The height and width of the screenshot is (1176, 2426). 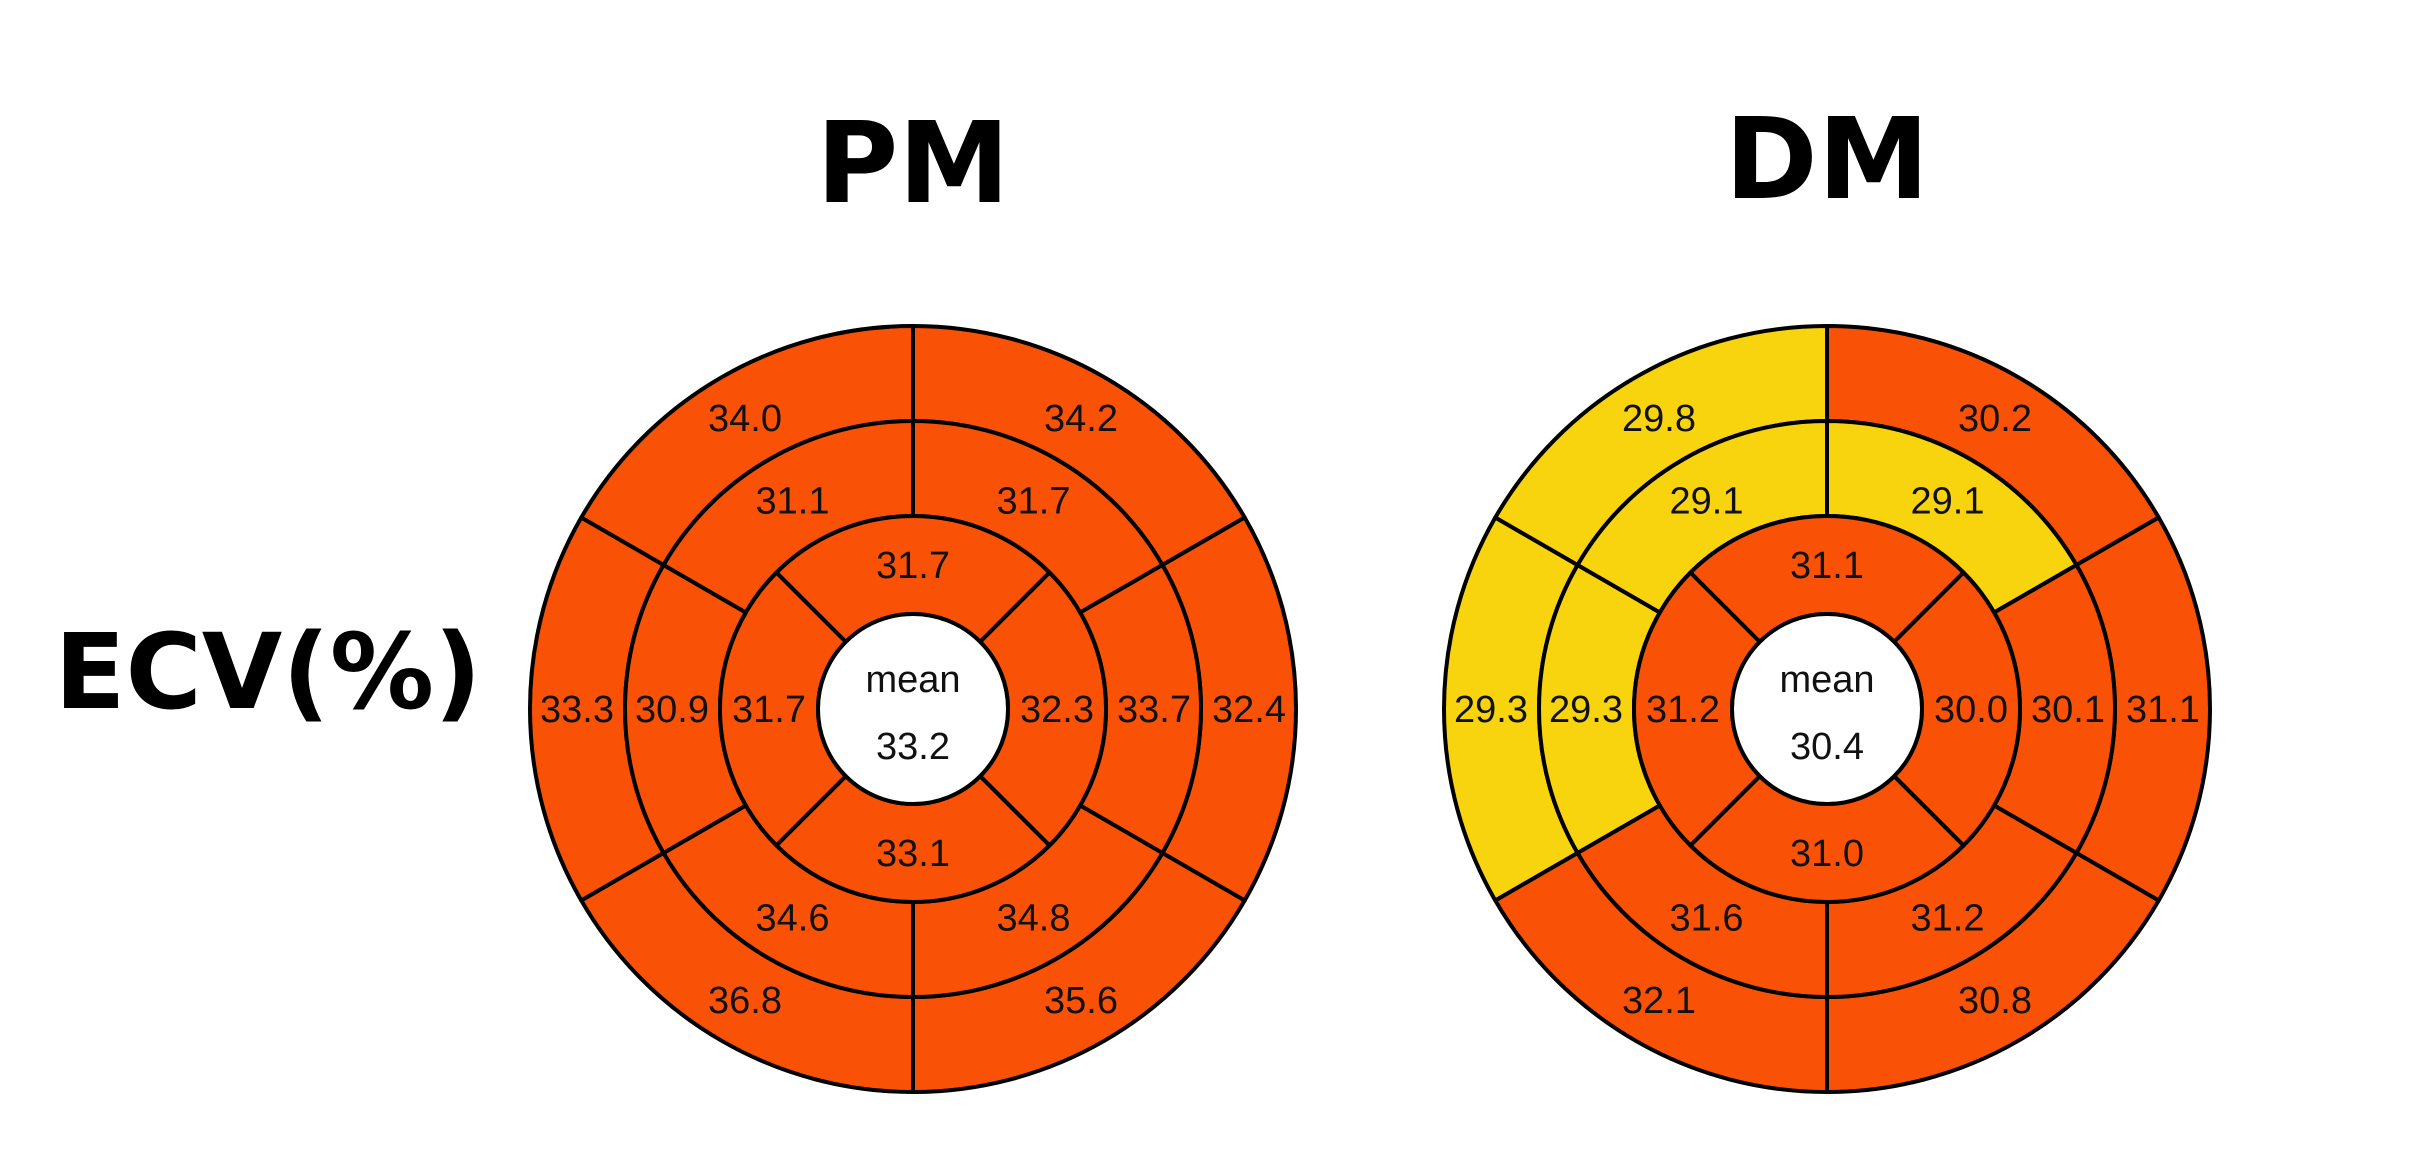 I want to click on basal-segment-value: 30.8, so click(x=1995, y=1001).